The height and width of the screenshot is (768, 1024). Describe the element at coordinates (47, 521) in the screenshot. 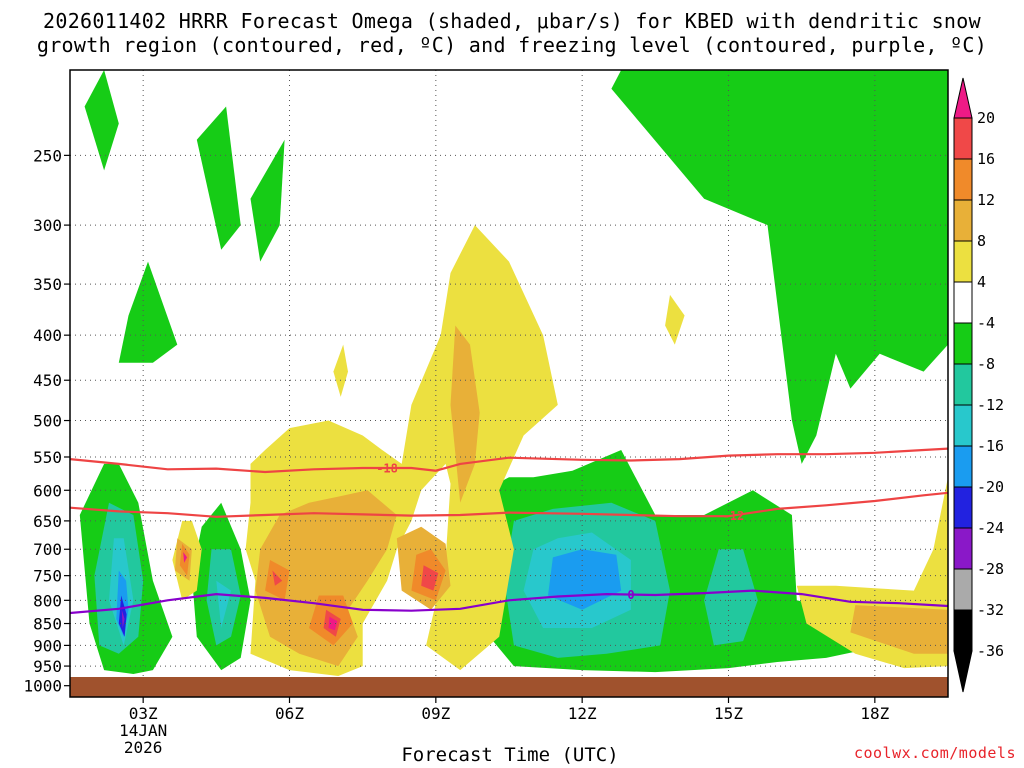

I see `y-tick-label-650: 650` at that location.